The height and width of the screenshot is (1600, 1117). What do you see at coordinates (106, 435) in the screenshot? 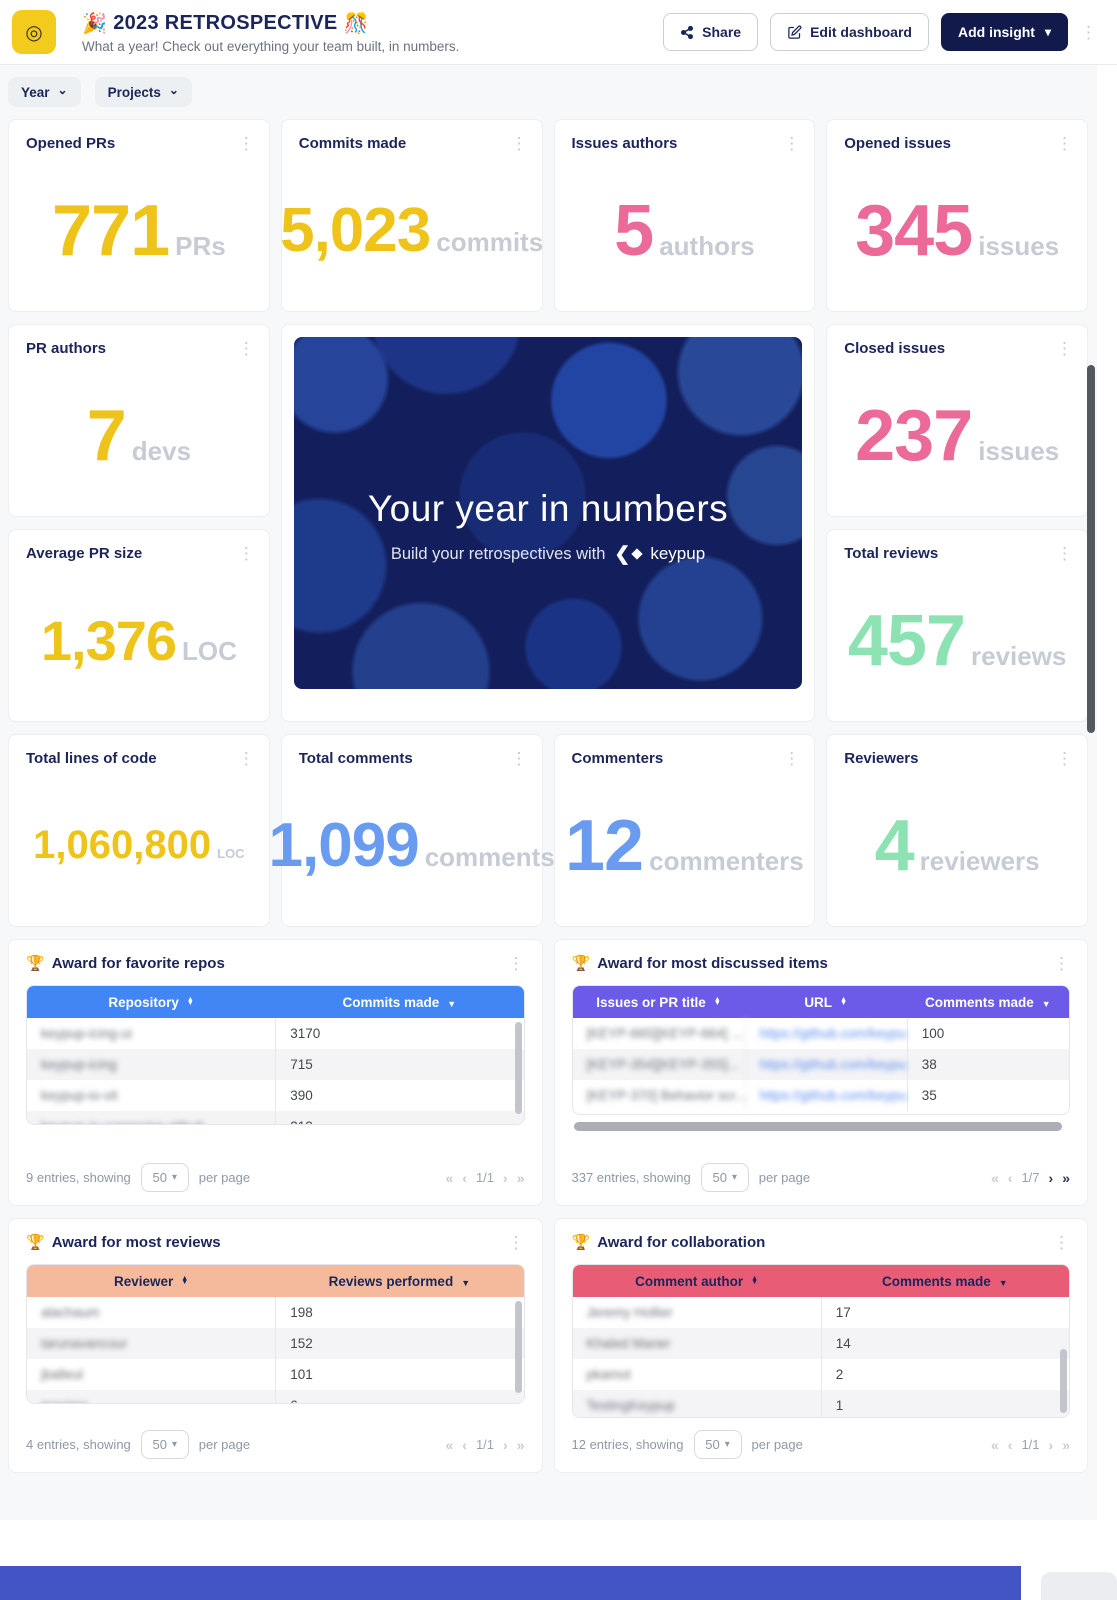
I see `stat-value: 7` at bounding box center [106, 435].